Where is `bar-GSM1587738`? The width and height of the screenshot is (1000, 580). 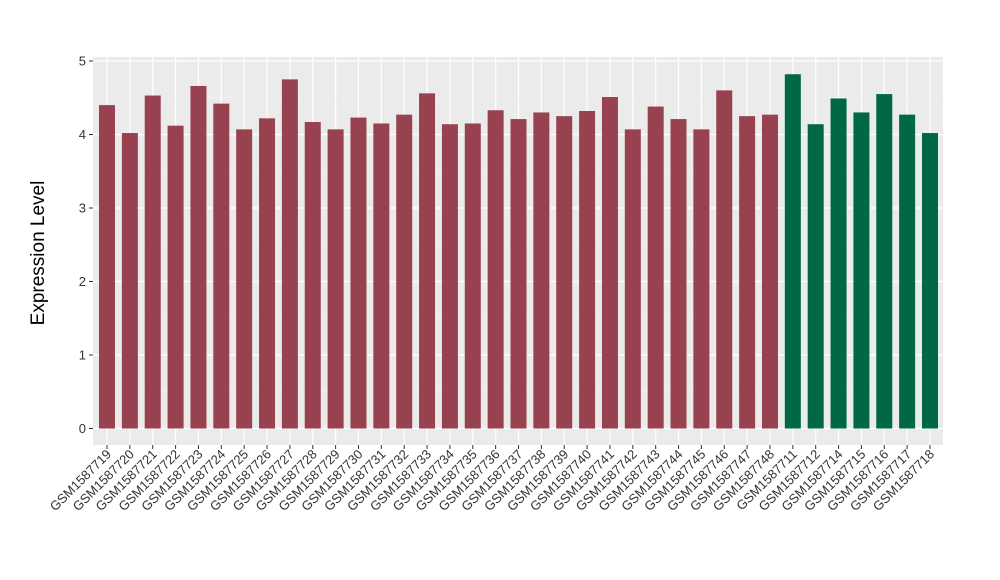
bar-GSM1587738 is located at coordinates (541, 270).